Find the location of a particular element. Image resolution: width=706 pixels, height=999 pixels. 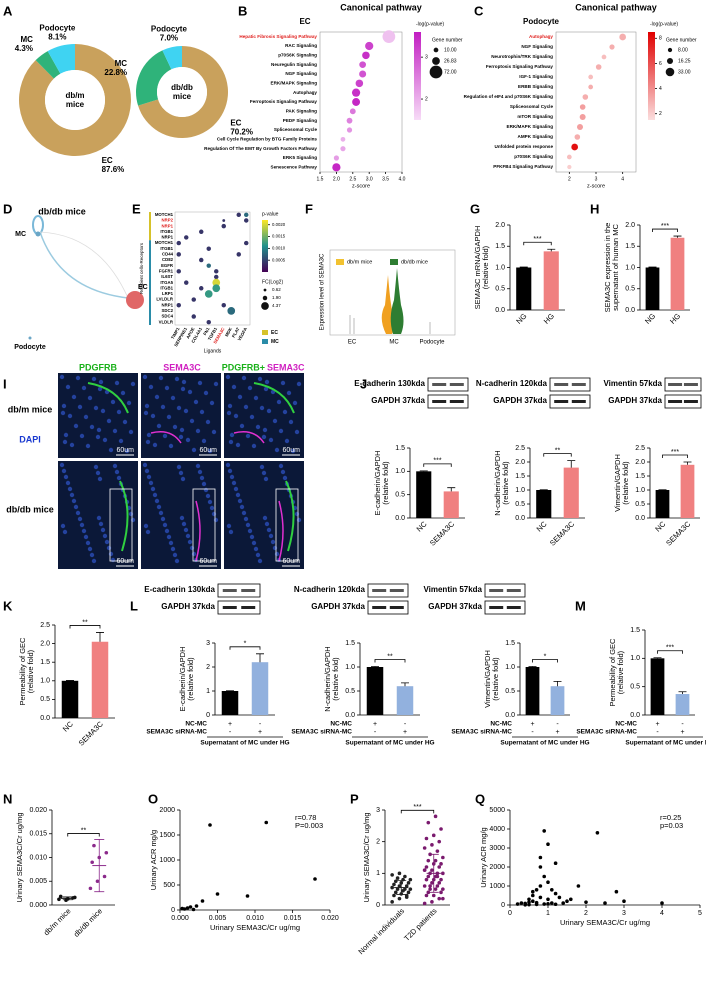

category-label: AMPK Signaling is located at coordinates (536, 136).